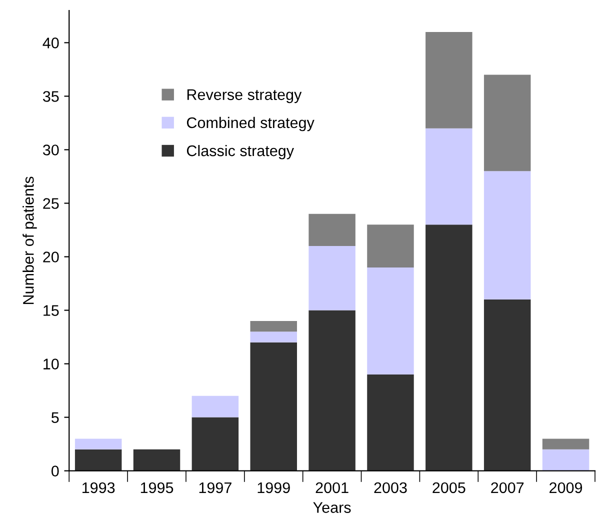 This screenshot has width=601, height=529. Describe the element at coordinates (332, 507) in the screenshot. I see `x-axis-title: Years` at that location.